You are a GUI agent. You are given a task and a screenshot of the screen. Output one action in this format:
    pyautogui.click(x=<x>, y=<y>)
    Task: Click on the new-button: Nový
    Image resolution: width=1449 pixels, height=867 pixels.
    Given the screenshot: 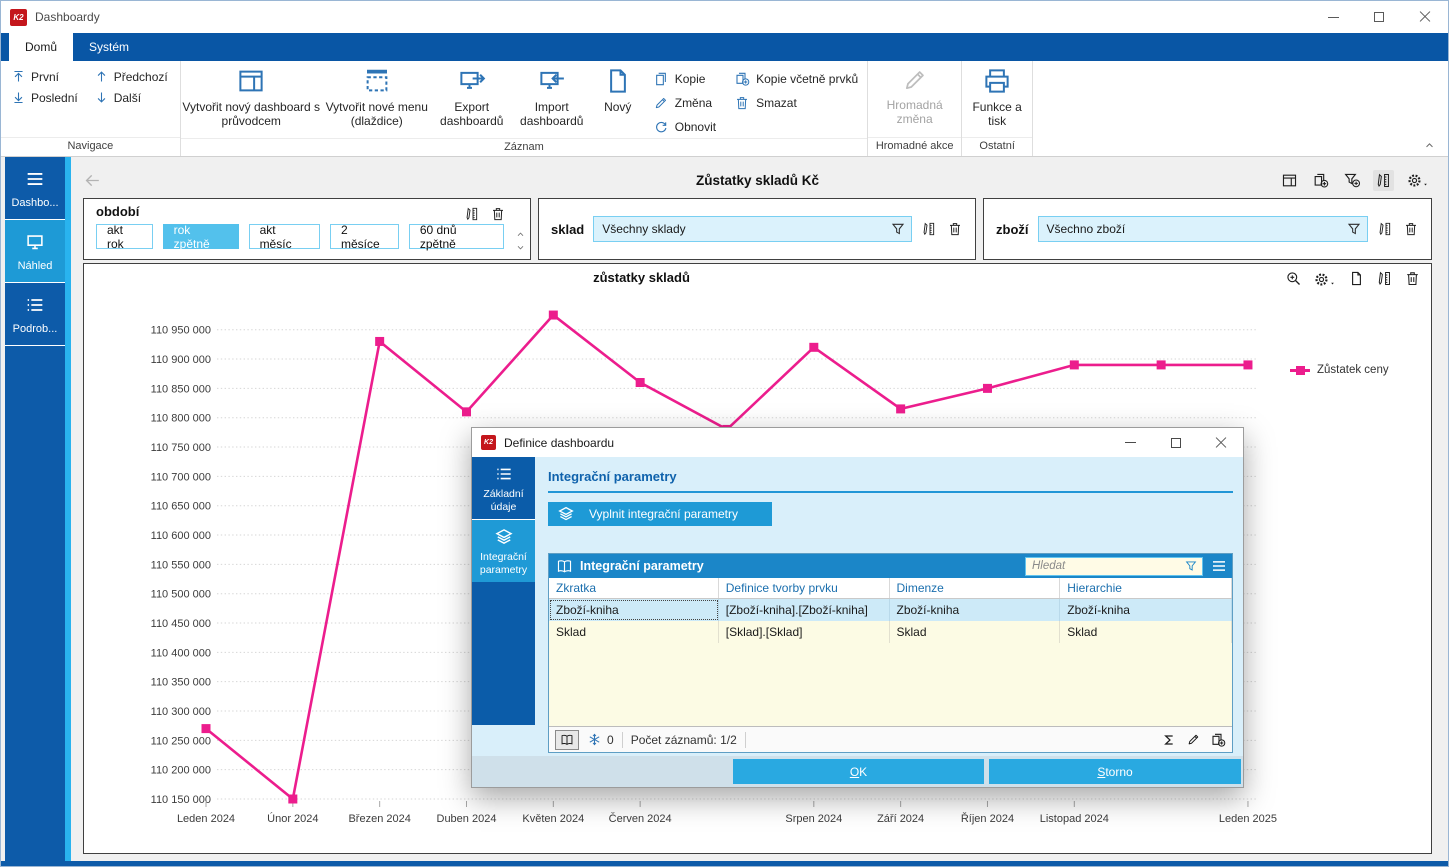 What is the action you would take?
    pyautogui.click(x=618, y=88)
    